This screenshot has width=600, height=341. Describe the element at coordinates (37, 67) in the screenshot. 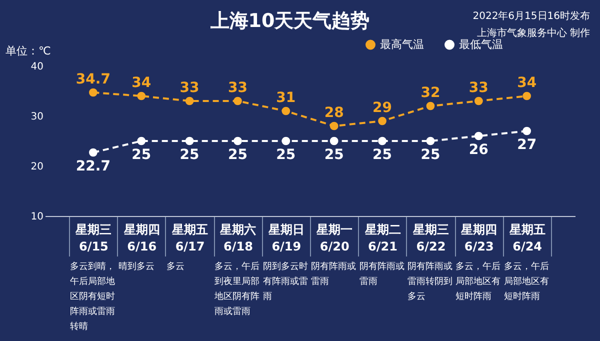

I see `y-tick-label: 40` at that location.